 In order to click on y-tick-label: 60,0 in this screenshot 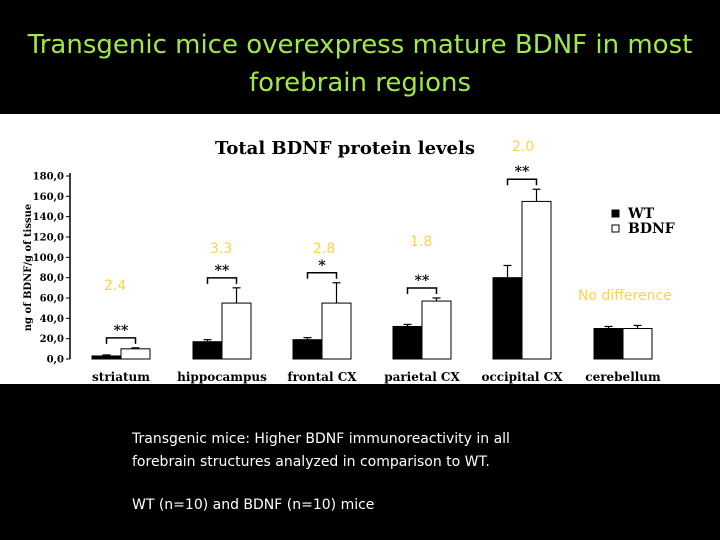, I will do `click(52, 299)`.